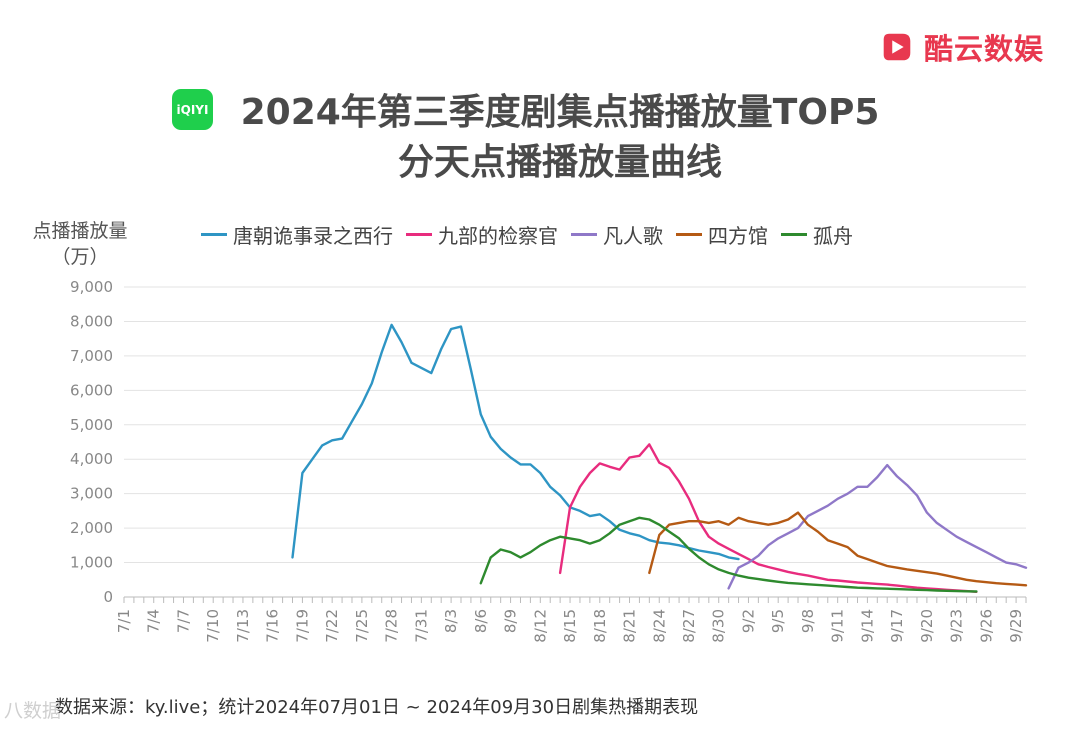  I want to click on y-tick-label: 9,000, so click(91, 287).